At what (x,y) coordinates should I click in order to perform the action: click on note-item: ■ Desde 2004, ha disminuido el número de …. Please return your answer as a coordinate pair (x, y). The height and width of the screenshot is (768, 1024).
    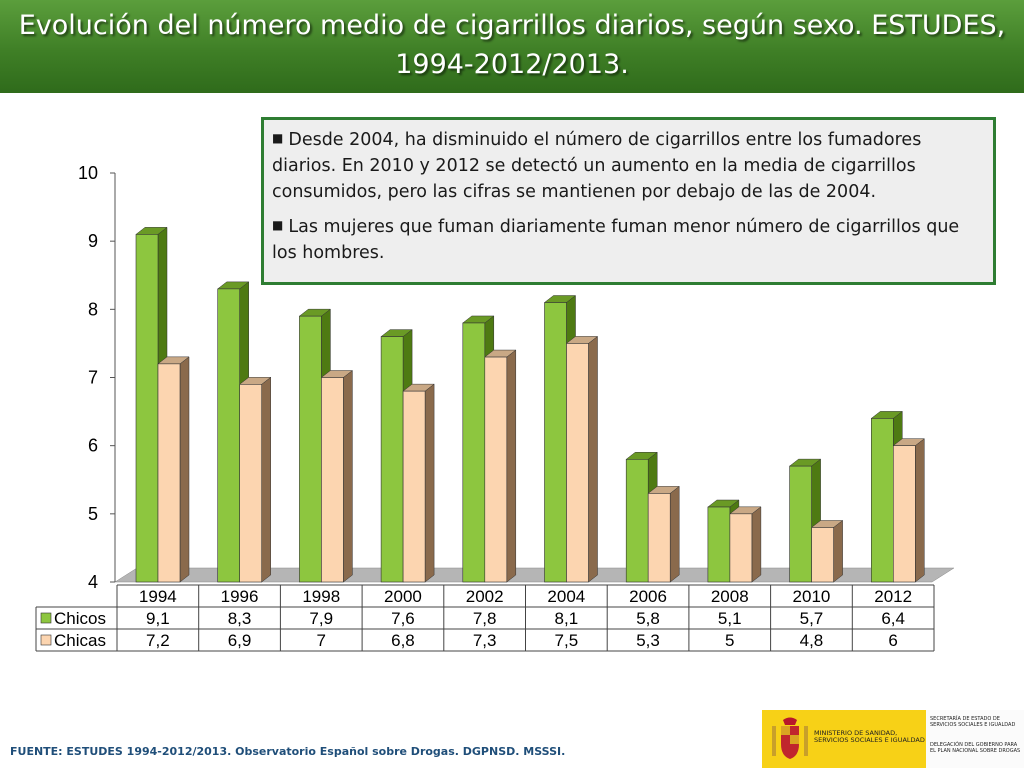
    Looking at the image, I should click on (628, 165).